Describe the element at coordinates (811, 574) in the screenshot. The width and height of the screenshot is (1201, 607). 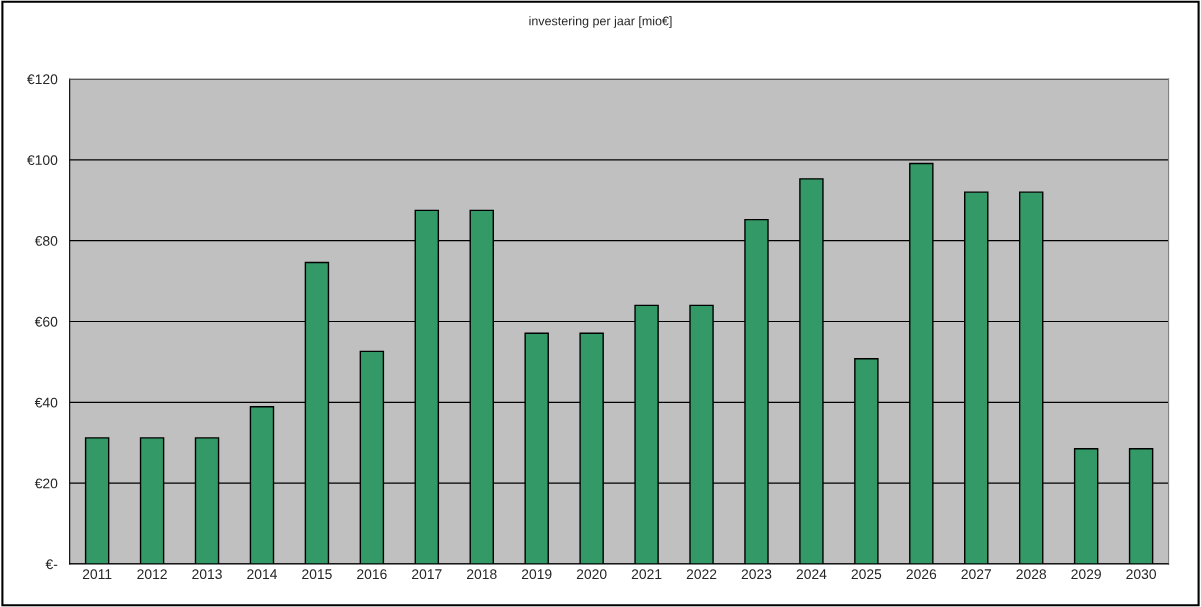
I see `x-tick-label: 2024` at that location.